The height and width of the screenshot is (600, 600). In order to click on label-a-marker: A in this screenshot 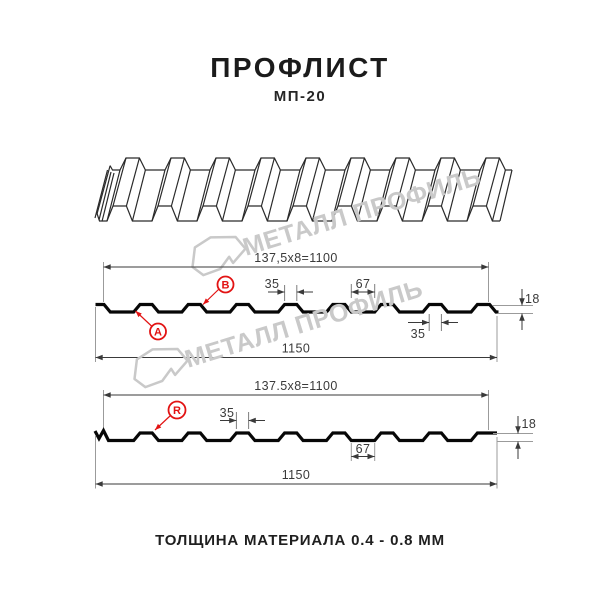, I will do `click(151, 325)`.